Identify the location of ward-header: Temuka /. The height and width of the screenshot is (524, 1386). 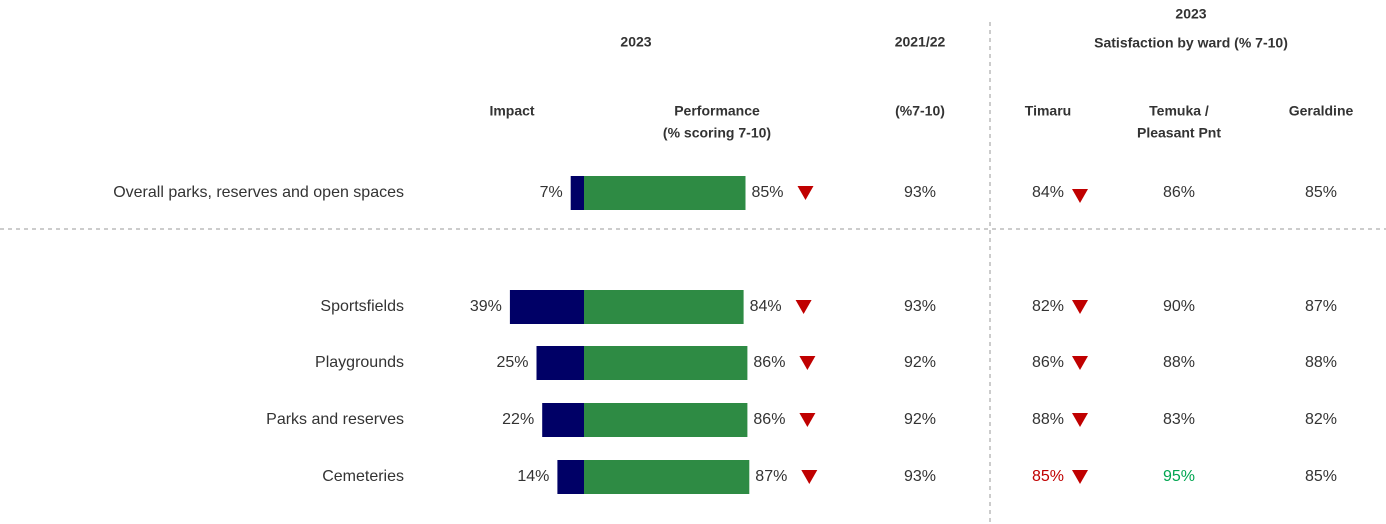
(1179, 111).